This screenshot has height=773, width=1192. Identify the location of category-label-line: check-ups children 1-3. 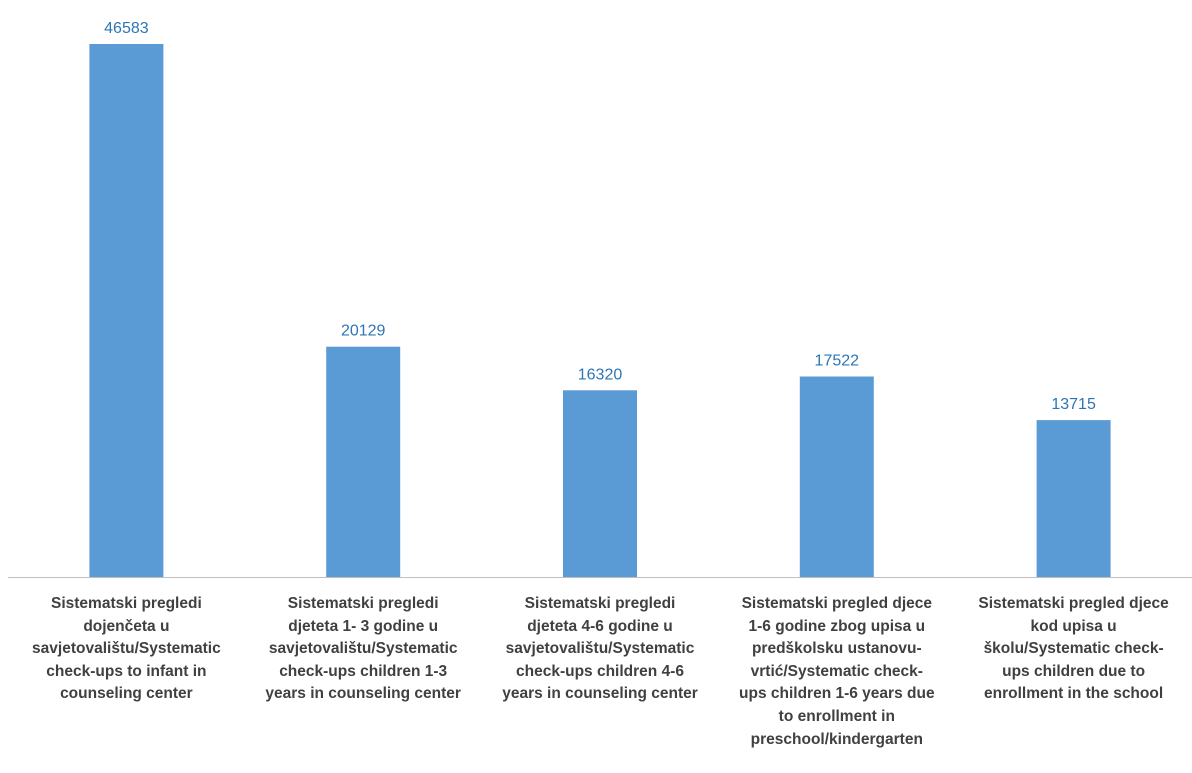
(363, 671).